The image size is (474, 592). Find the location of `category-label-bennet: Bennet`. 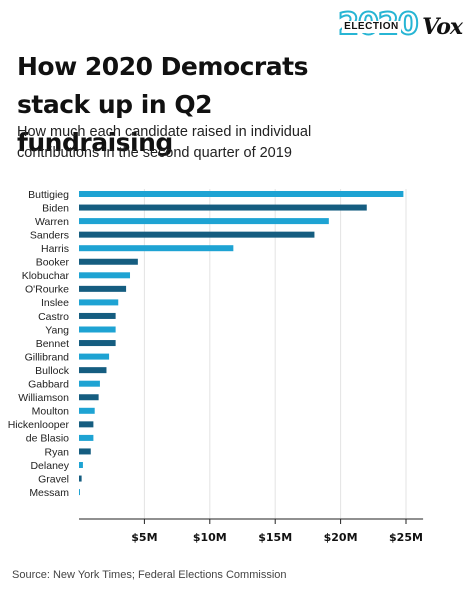

category-label-bennet: Bennet is located at coordinates (52, 344).